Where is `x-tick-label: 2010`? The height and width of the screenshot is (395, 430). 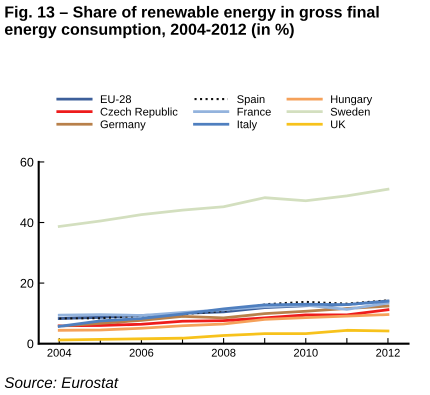 x-tick-label: 2010 is located at coordinates (306, 352).